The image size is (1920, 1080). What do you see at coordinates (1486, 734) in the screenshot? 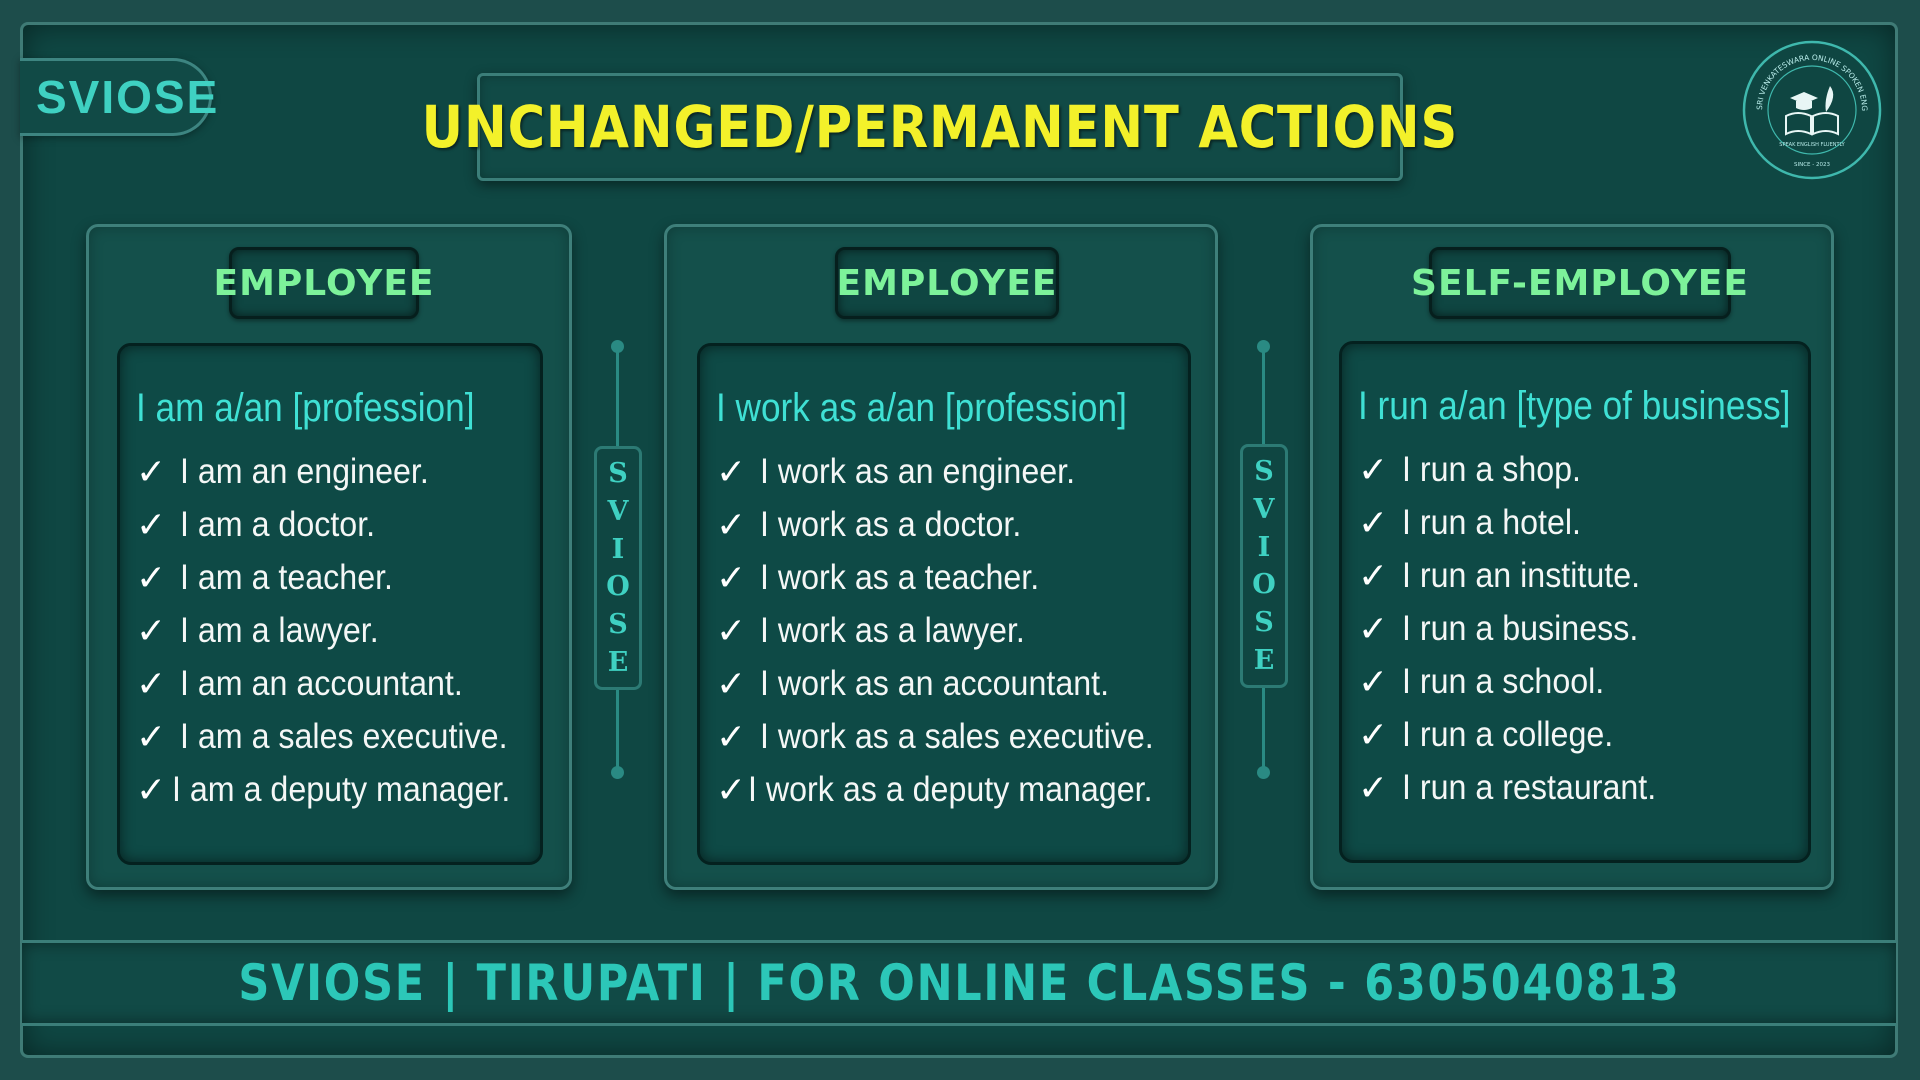
I see `list-item: ✓ I run a college.` at bounding box center [1486, 734].